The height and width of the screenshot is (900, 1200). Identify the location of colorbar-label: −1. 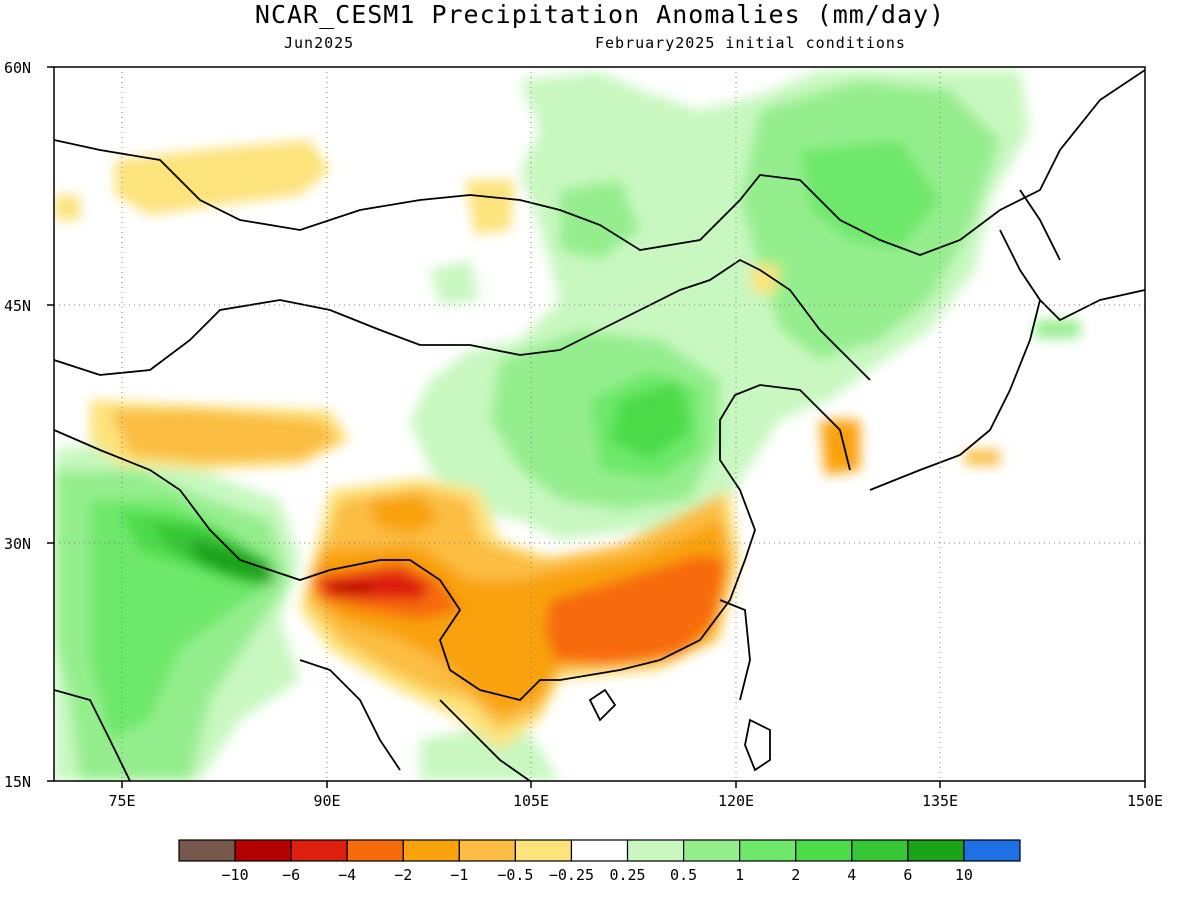
(459, 875).